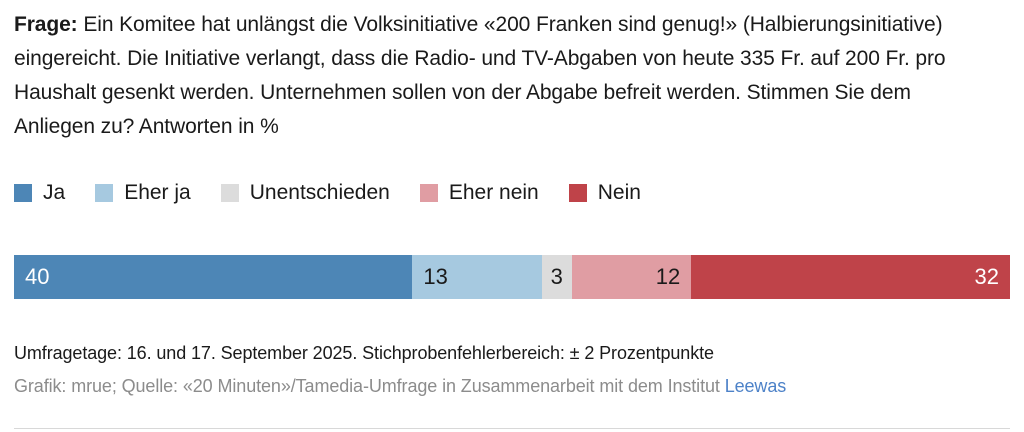  What do you see at coordinates (157, 192) in the screenshot?
I see `legend-label: Eher ja` at bounding box center [157, 192].